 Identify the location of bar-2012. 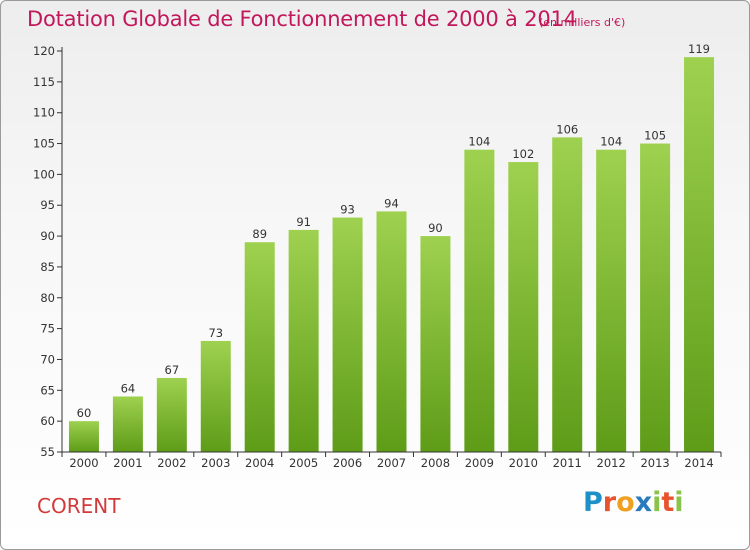
(611, 300).